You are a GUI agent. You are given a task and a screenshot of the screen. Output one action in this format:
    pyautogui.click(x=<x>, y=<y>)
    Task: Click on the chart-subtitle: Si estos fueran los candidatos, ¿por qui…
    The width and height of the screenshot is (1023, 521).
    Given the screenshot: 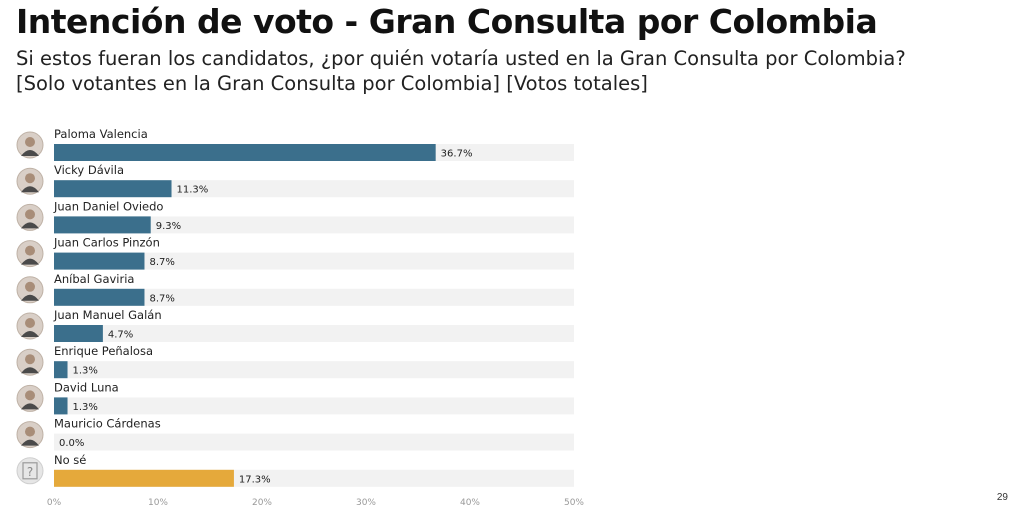 What is the action you would take?
    pyautogui.click(x=511, y=71)
    